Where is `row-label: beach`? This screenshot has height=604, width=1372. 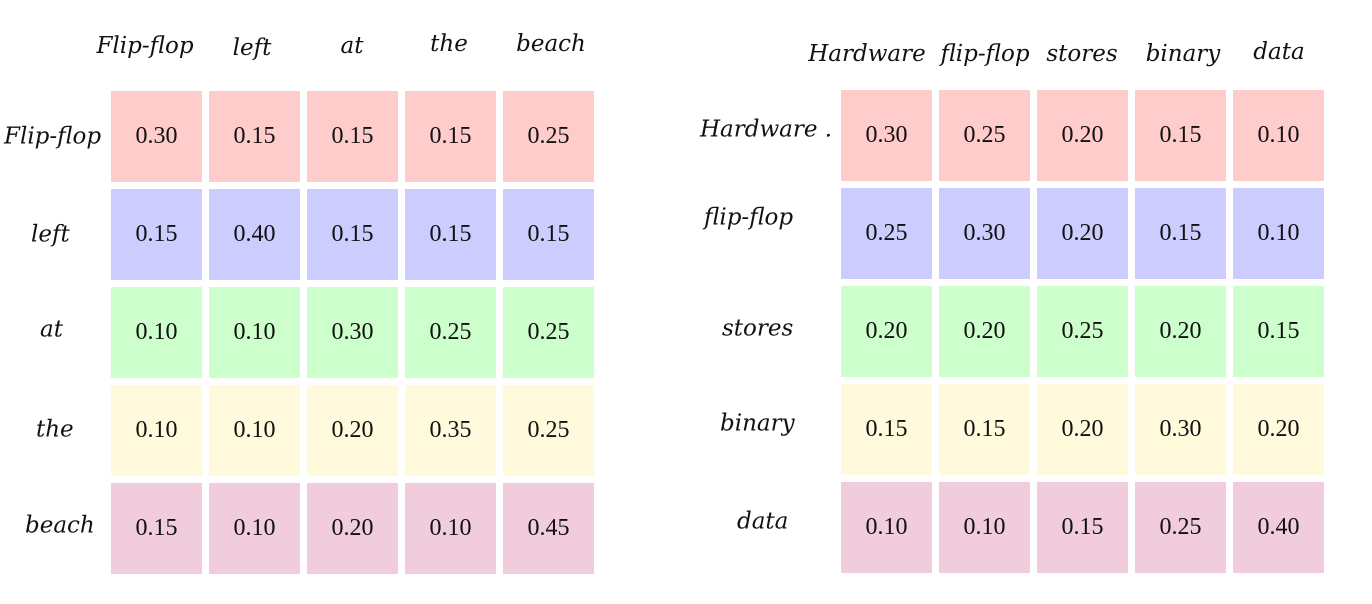
row-label: beach is located at coordinates (60, 525).